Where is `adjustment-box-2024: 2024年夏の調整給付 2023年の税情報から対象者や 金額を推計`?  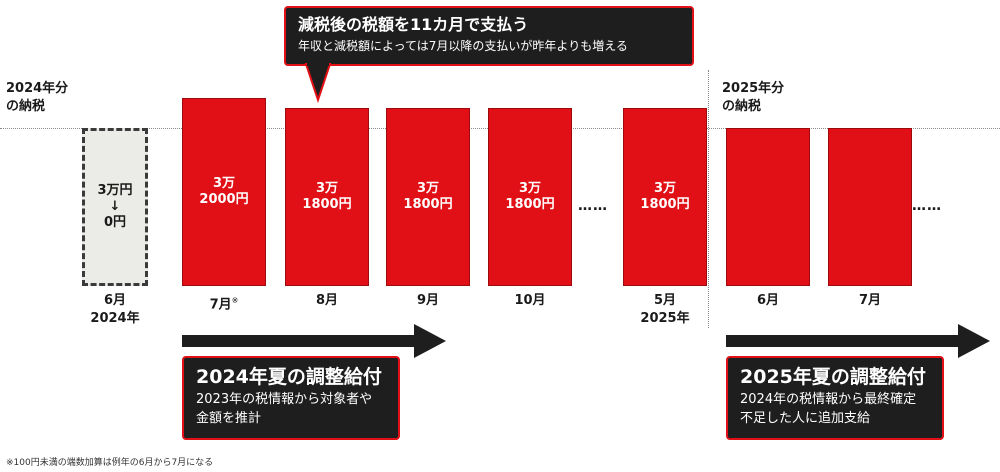
adjustment-box-2024: 2024年夏の調整給付 2023年の税情報から対象者や 金額を推計 is located at coordinates (291, 398).